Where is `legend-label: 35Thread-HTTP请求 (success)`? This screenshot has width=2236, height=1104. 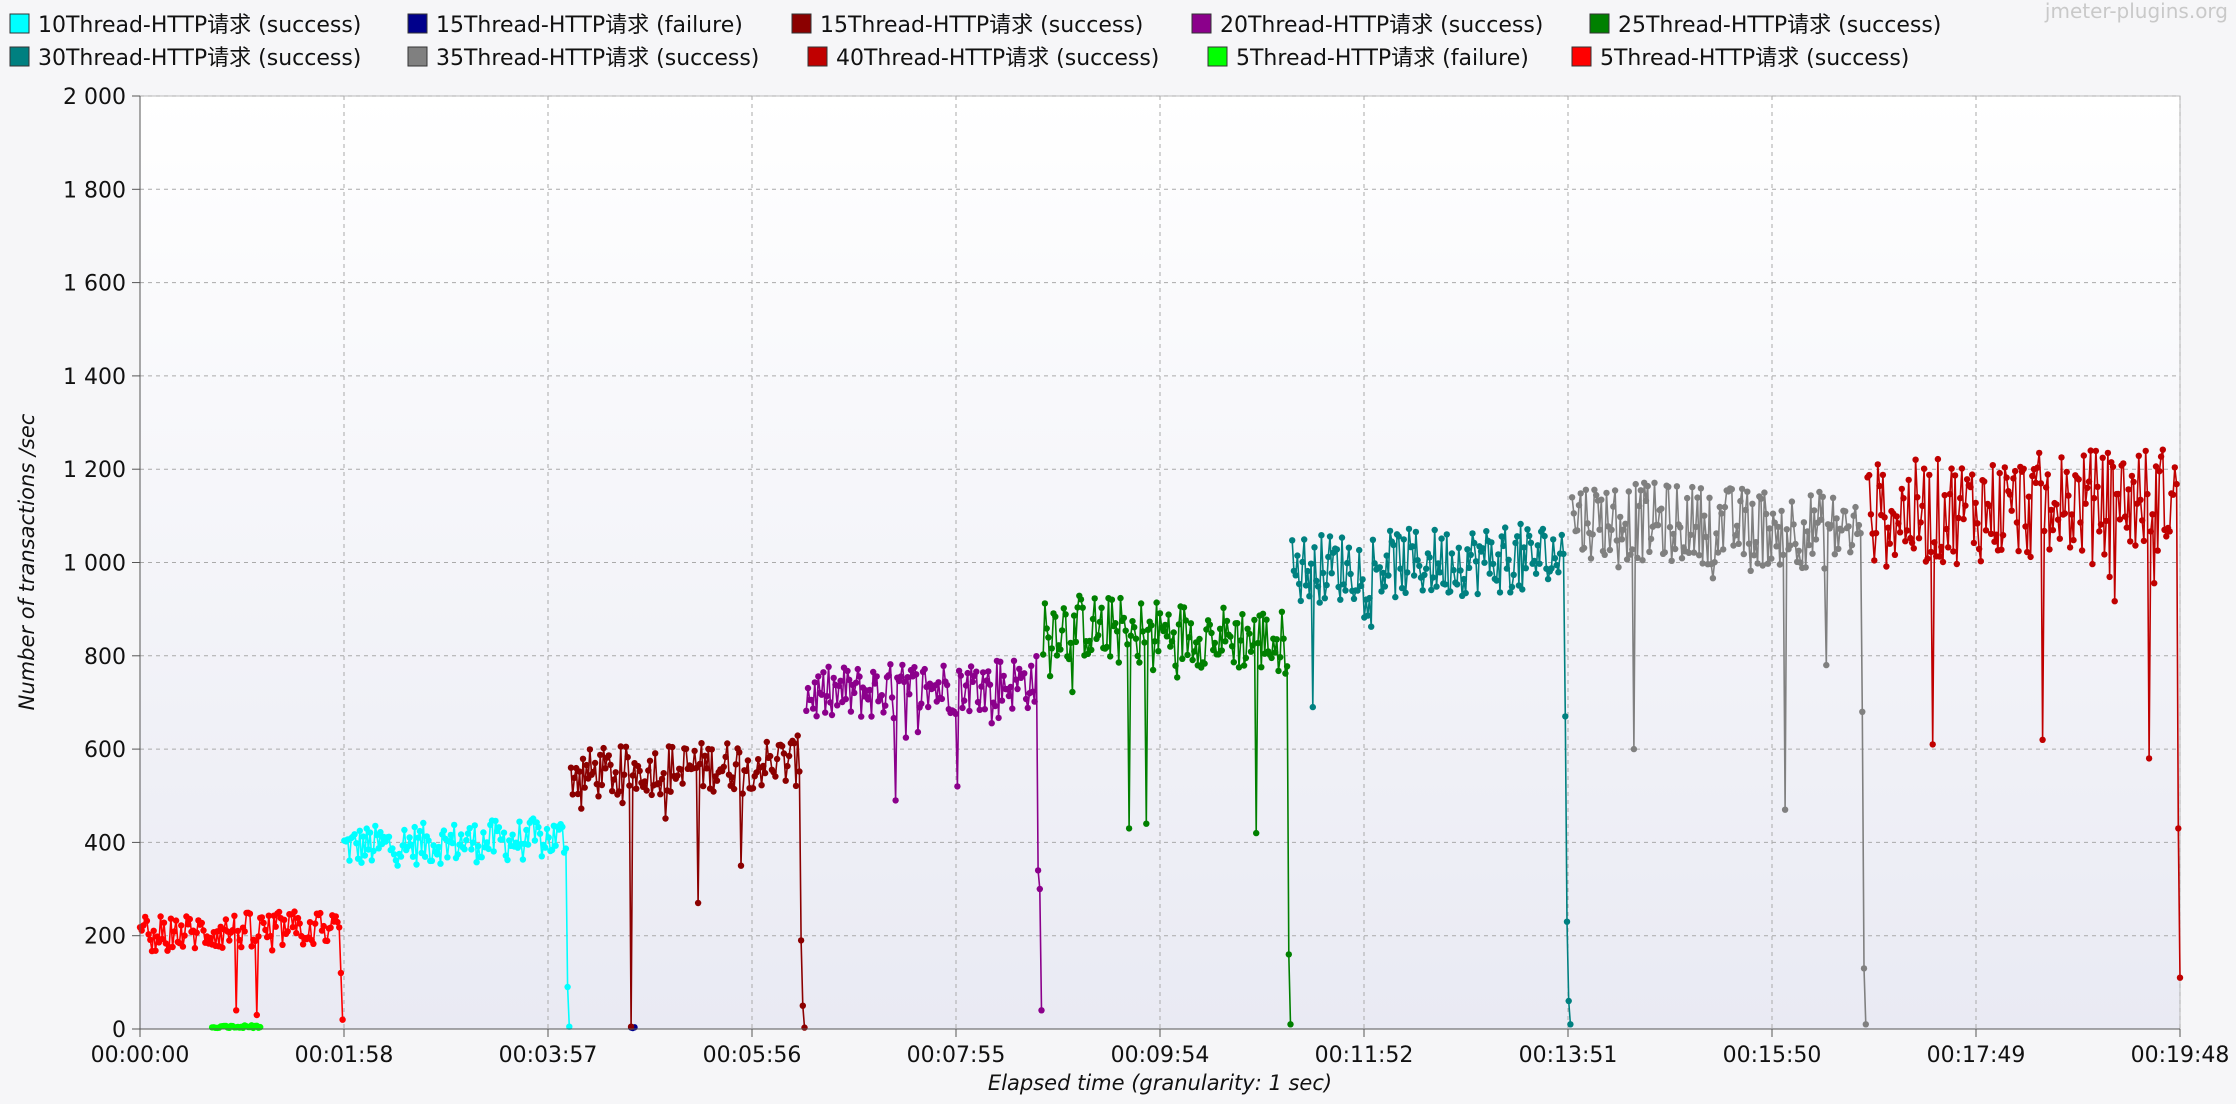
legend-label: 35Thread-HTTP请求 (success) is located at coordinates (597, 58).